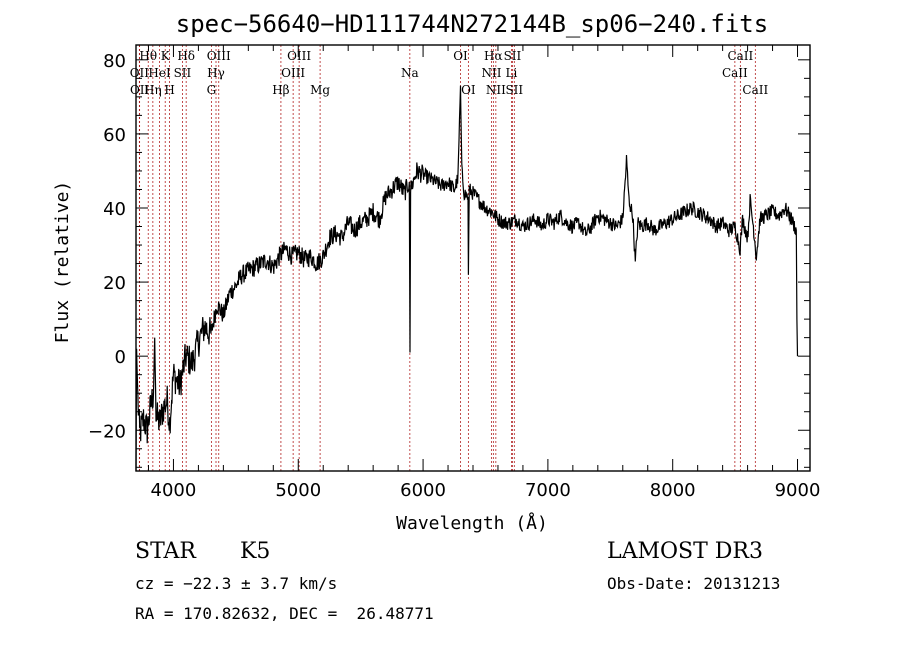 The height and width of the screenshot is (649, 900). I want to click on y-tick-label: 0, so click(120, 357).